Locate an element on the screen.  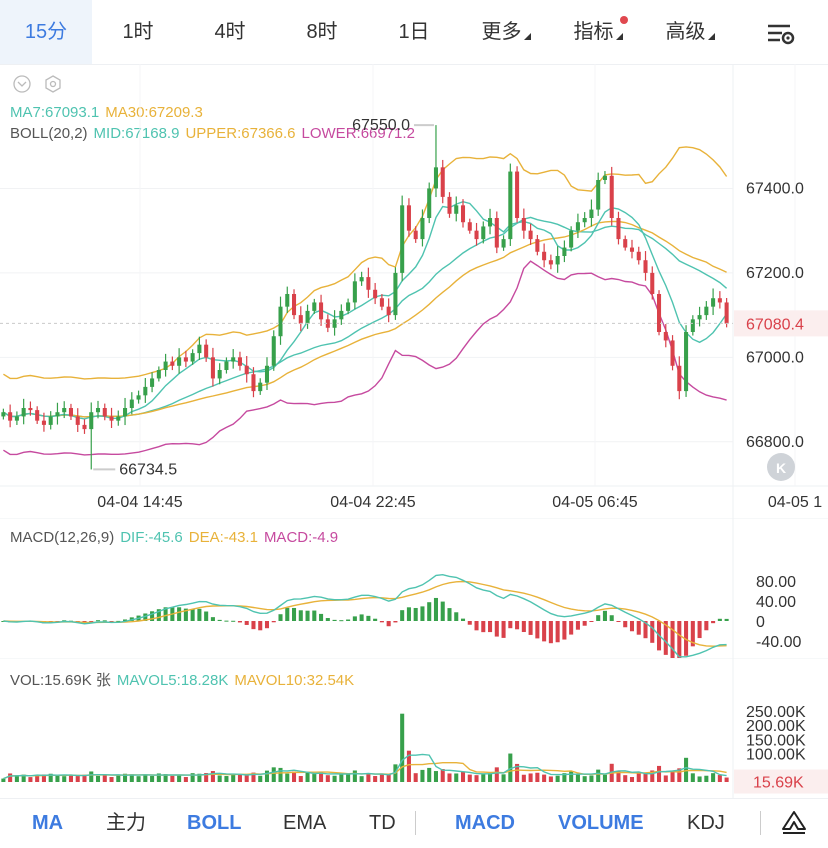
scroll-latest-glyph: K is located at coordinates (781, 468).